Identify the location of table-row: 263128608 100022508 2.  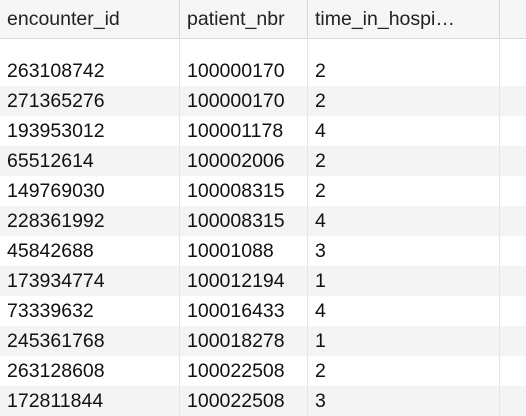
(263, 371).